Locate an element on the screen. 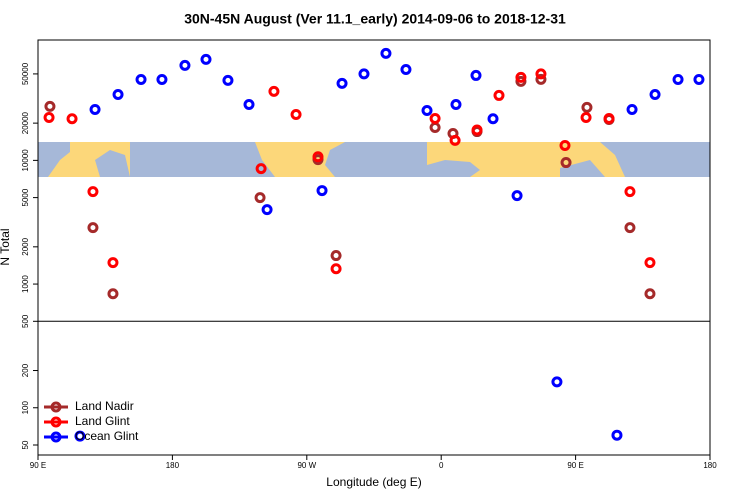 This screenshot has width=750, height=500. x-tick-label: 0 is located at coordinates (441, 465).